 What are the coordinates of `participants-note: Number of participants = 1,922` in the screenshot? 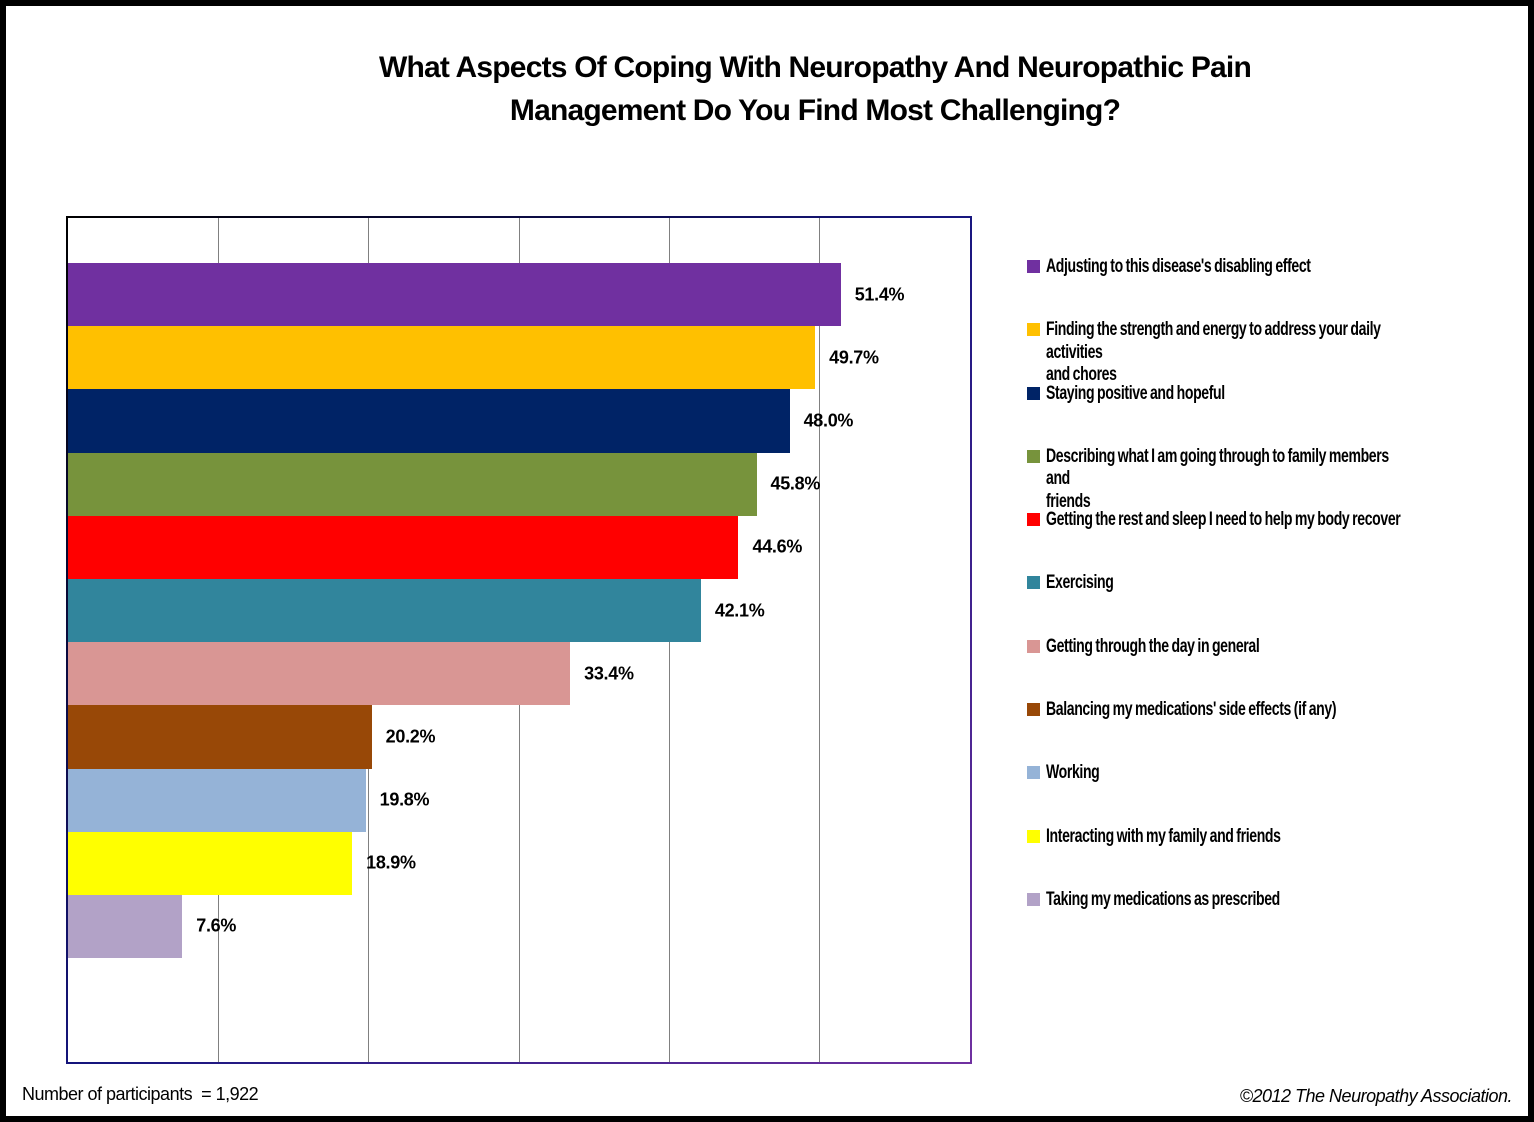 It's located at (140, 1094).